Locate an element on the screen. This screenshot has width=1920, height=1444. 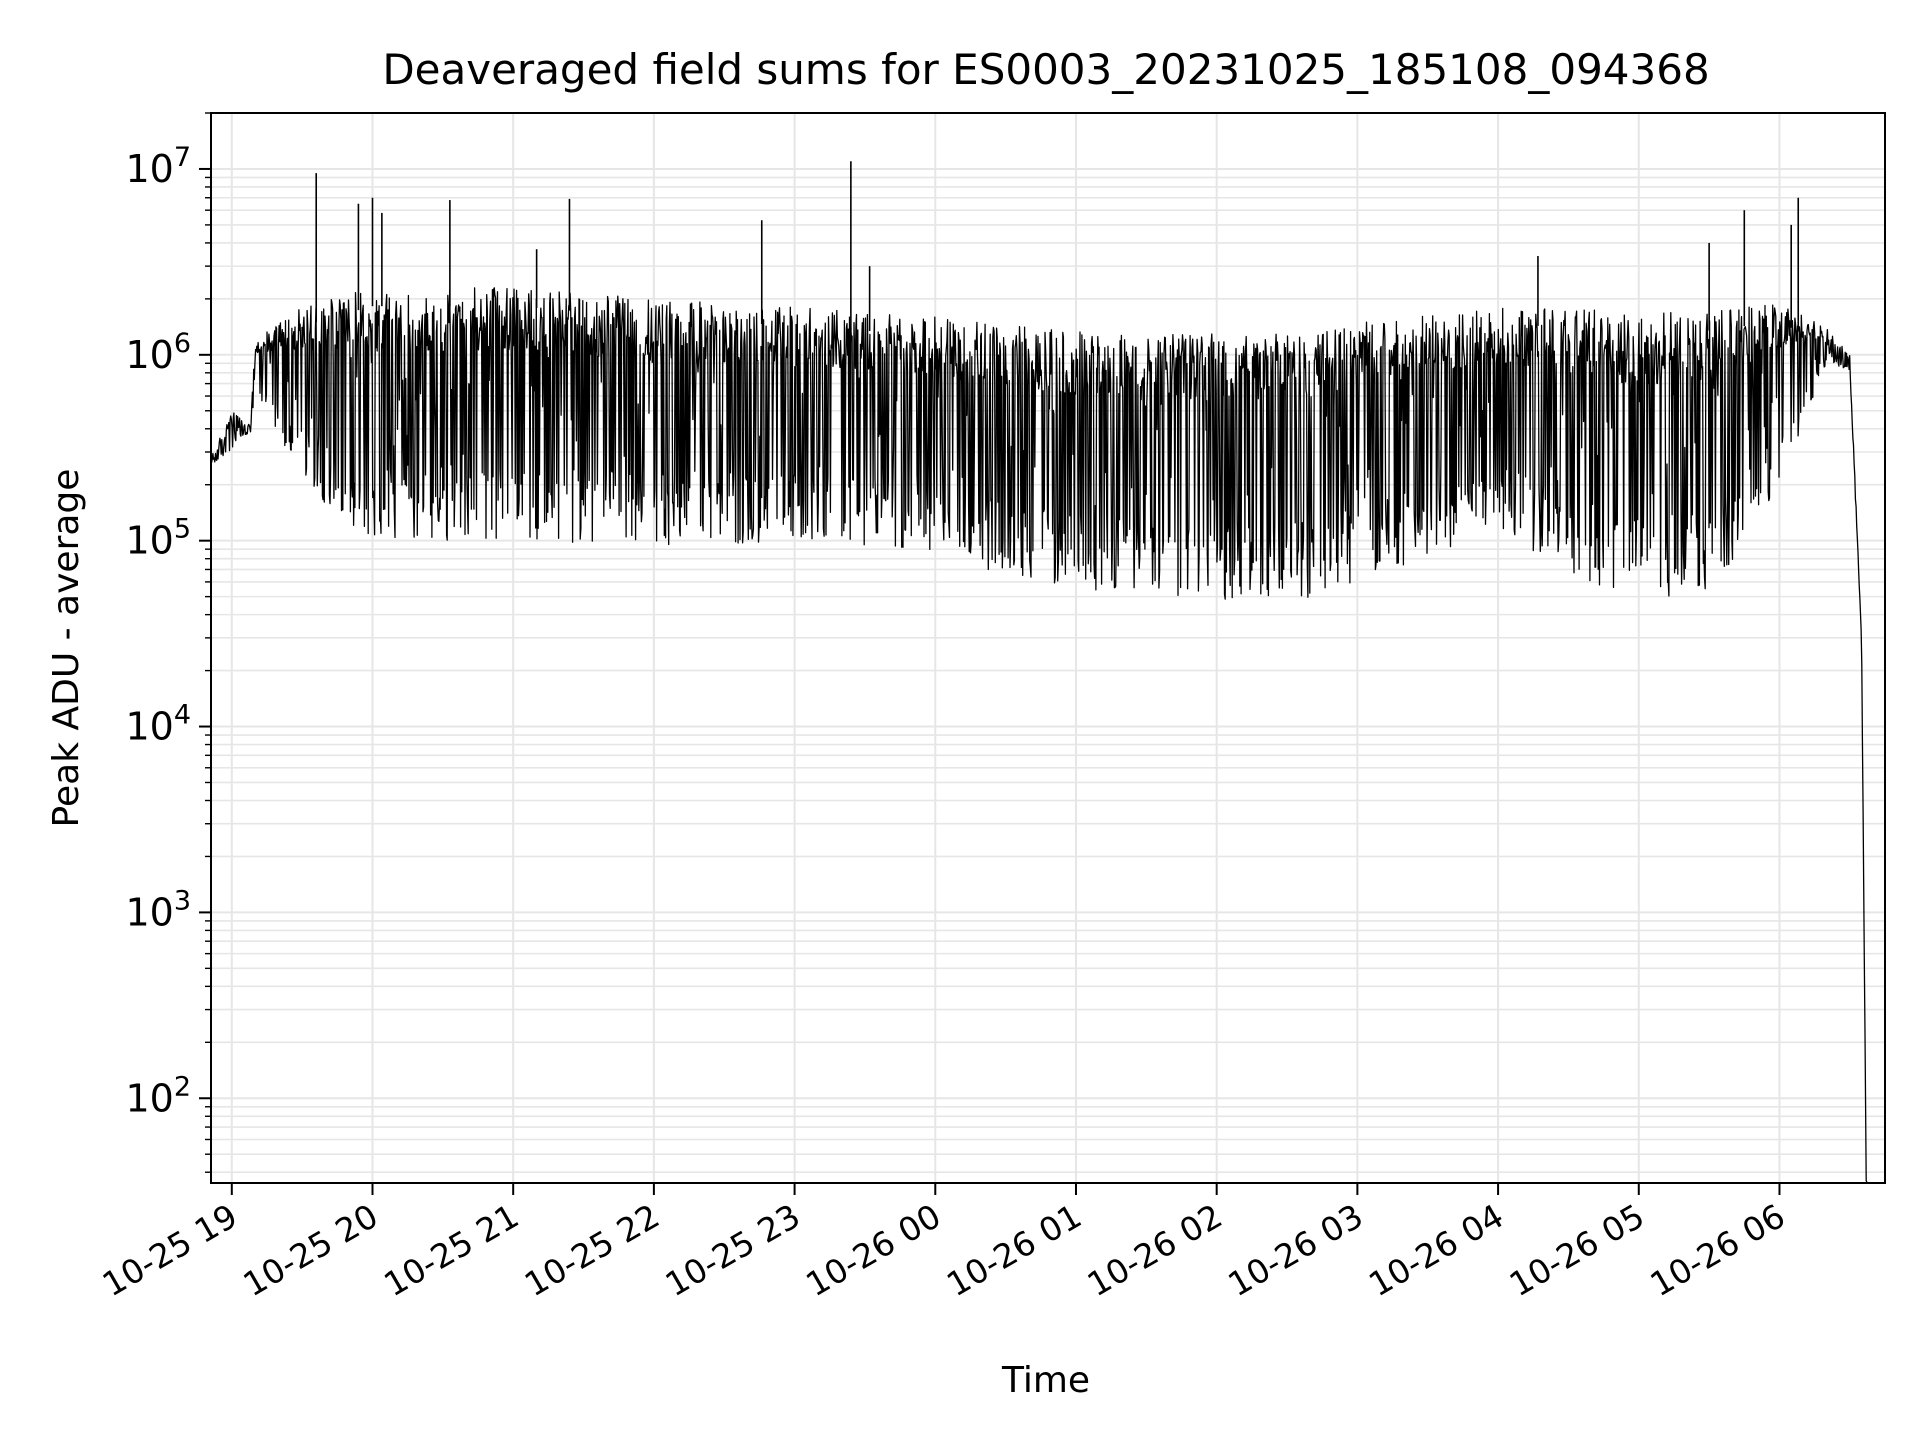
x-tick-label: 10-25 21 is located at coordinates (451, 1250).